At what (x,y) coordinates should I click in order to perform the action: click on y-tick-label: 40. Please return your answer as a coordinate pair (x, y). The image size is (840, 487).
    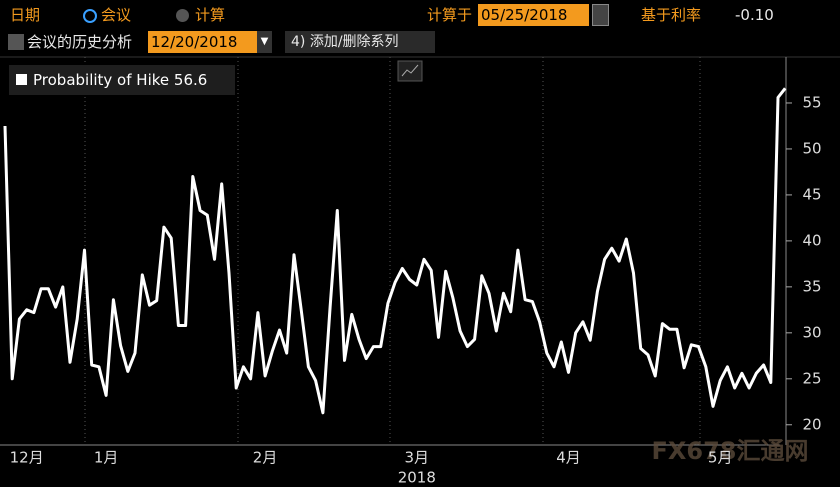
    Looking at the image, I should click on (811, 240).